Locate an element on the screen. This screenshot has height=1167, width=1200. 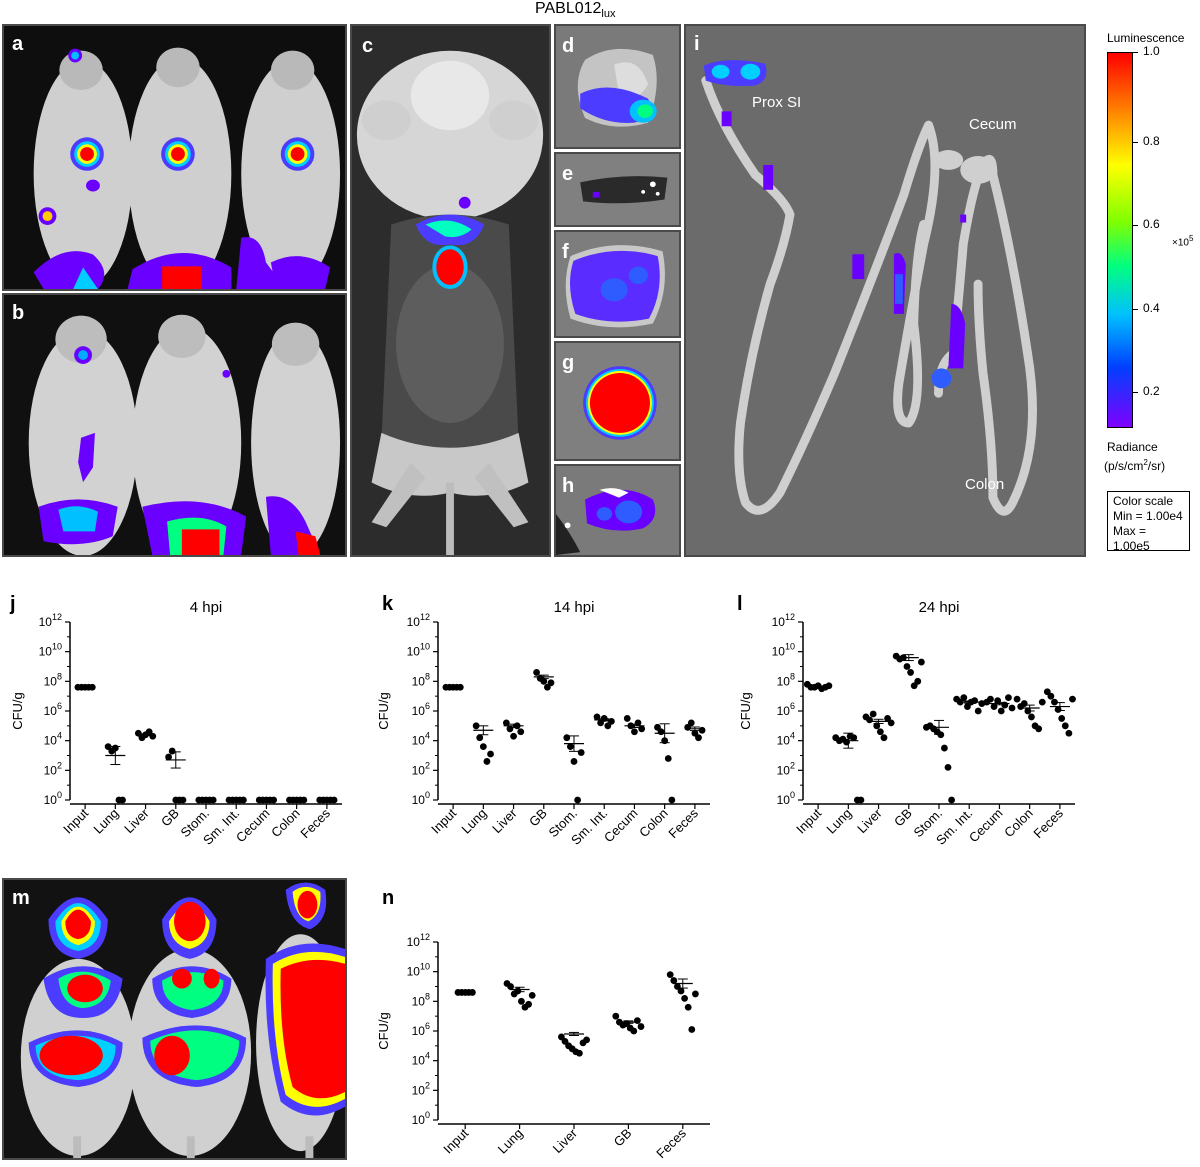
panel-f-image: f is located at coordinates (617, 284).